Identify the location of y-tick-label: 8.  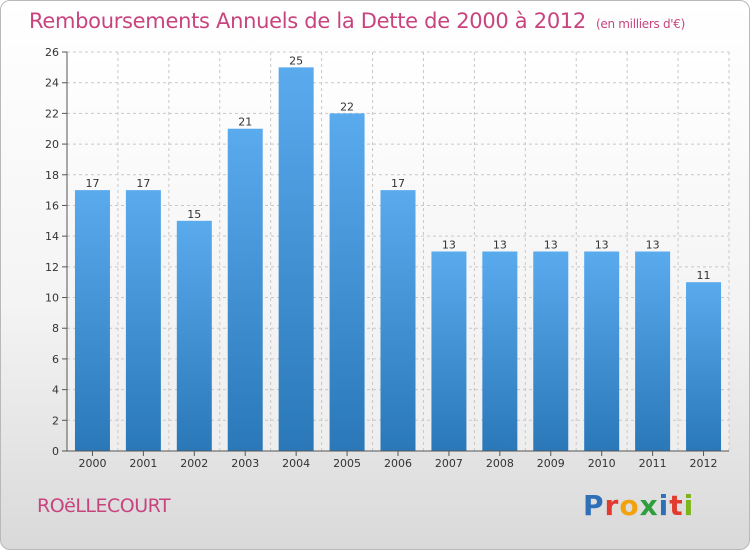
(55, 328).